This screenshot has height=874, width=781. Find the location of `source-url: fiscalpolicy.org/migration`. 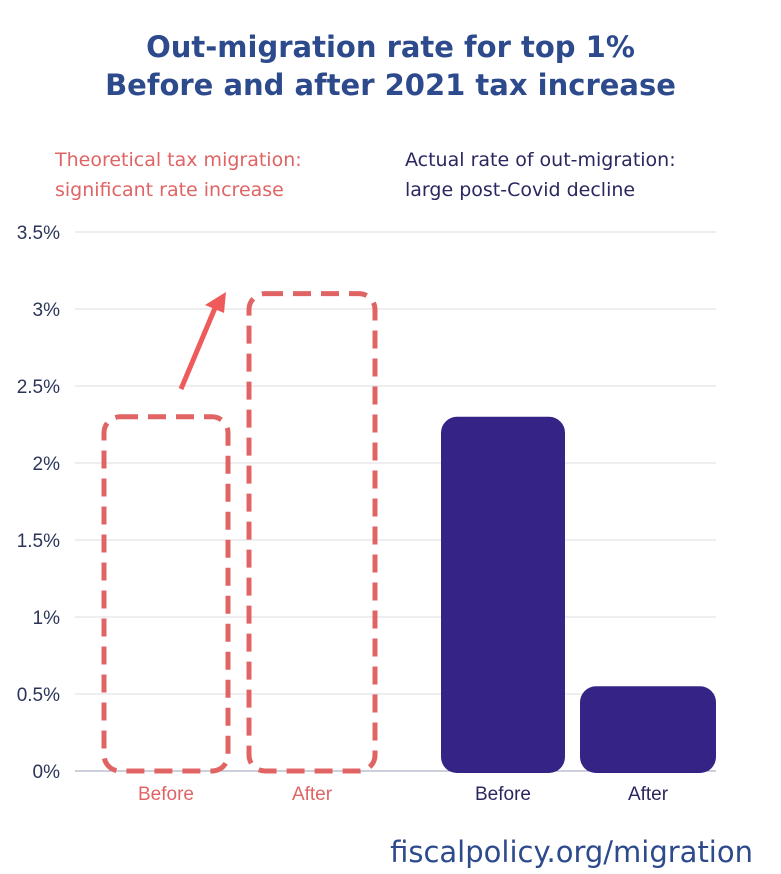

source-url: fiscalpolicy.org/migration is located at coordinates (571, 852).